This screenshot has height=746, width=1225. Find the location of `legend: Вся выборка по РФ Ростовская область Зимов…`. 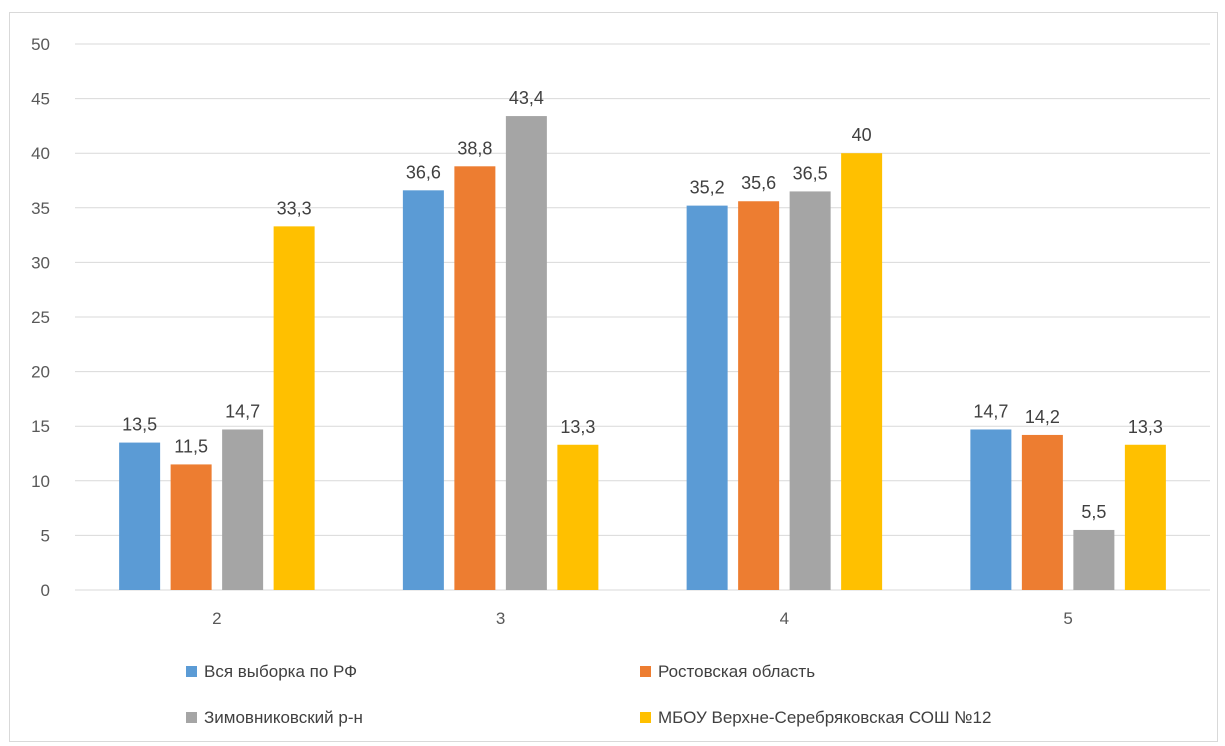

legend: Вся выборка по РФ Ростовская область Зимов… is located at coordinates (588, 694).